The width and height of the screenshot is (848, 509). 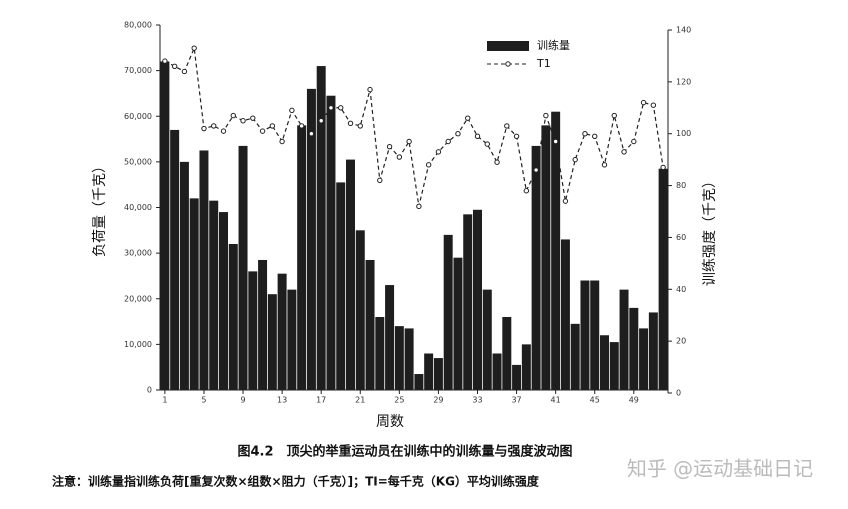 What do you see at coordinates (710, 230) in the screenshot?
I see `y2-axis-title: 训练强度（千克）` at bounding box center [710, 230].